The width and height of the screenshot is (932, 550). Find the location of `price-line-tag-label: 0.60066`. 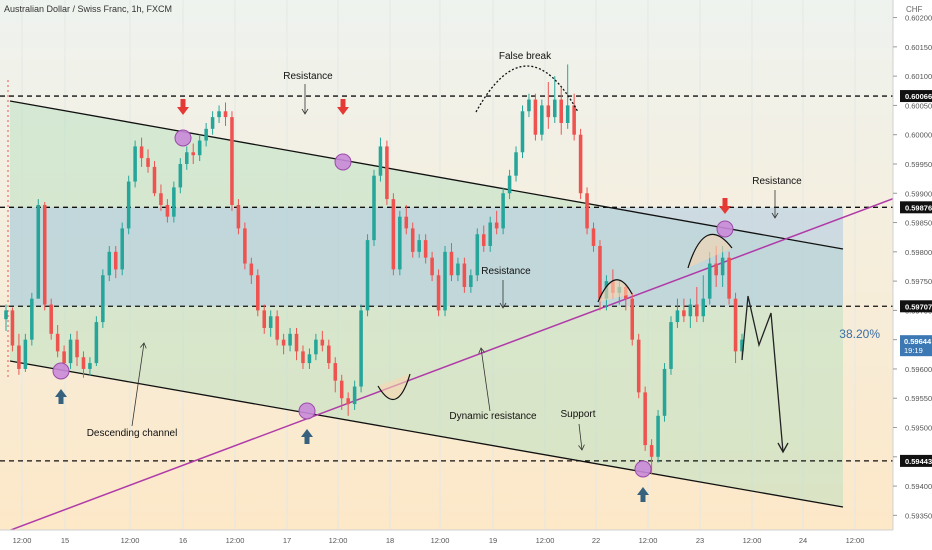

price-line-tag-label: 0.60066 is located at coordinates (918, 96).